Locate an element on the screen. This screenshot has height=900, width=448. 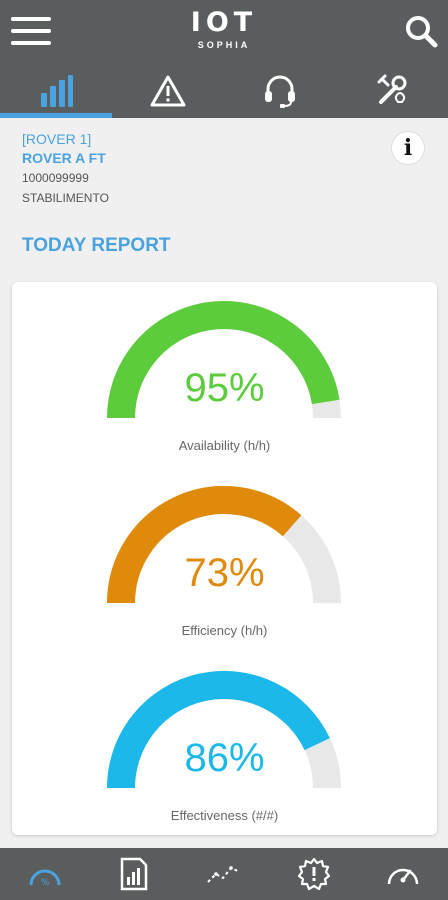
tab-maintenance is located at coordinates (392, 91).